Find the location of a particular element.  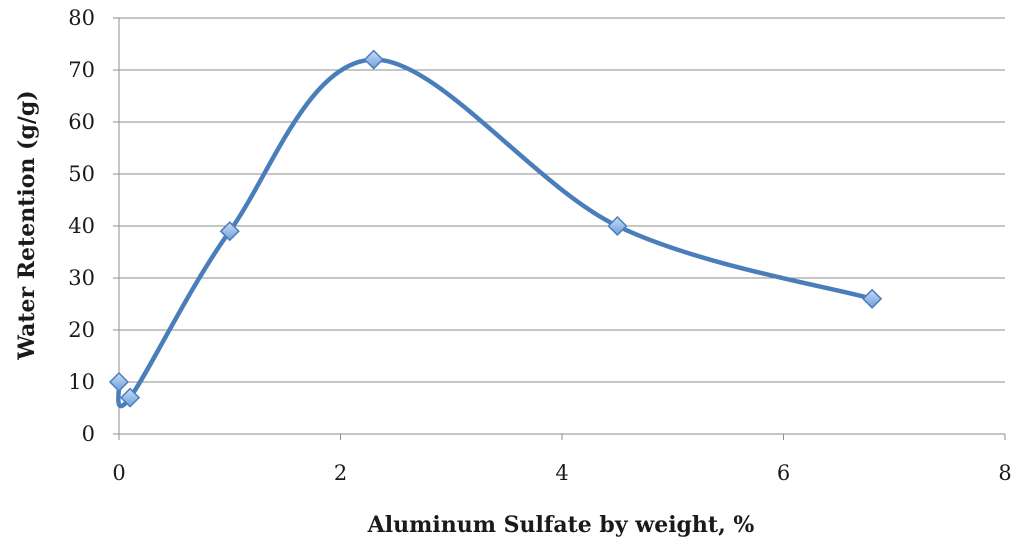

x-tick-label: 4 is located at coordinates (561, 473).